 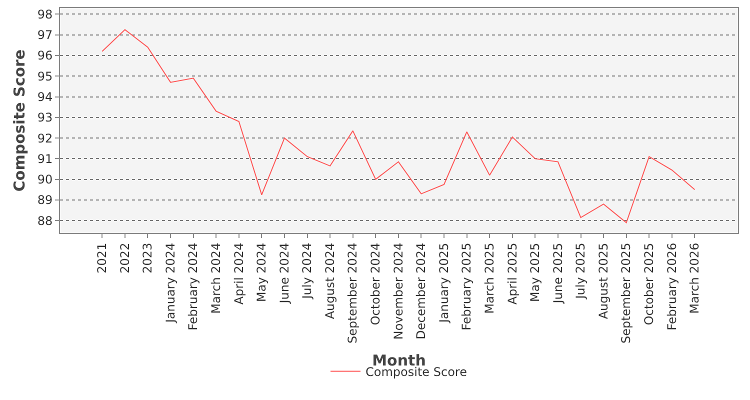 I want to click on y-tick-label: 98, so click(x=45, y=14).